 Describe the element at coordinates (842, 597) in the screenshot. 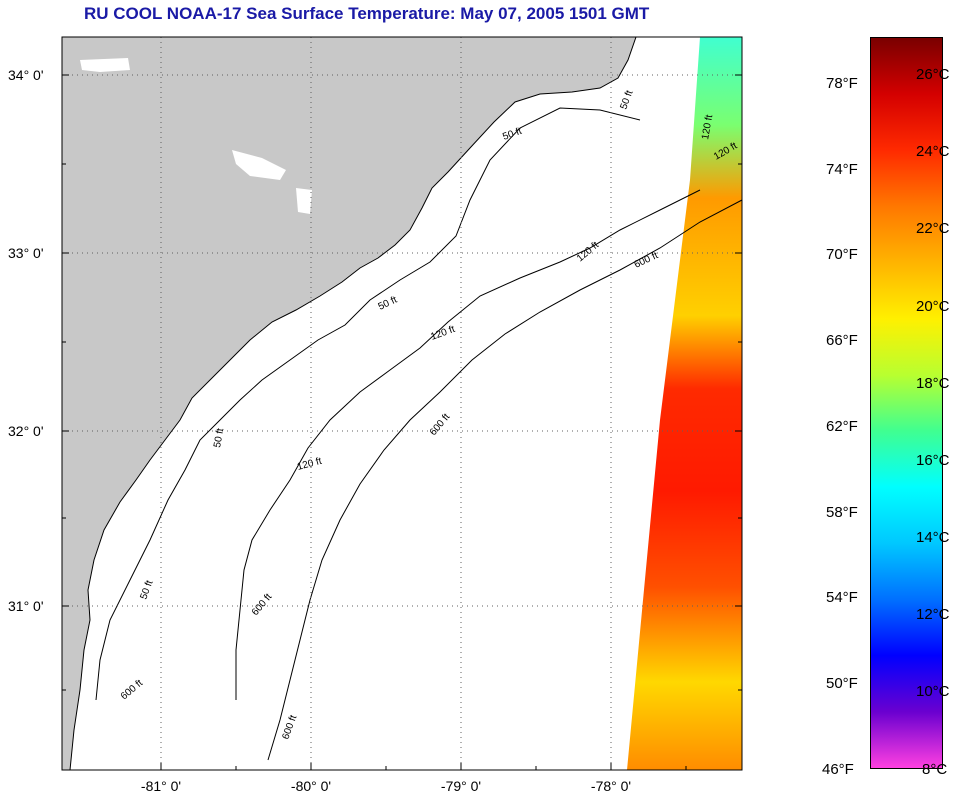

I see `fahrenheit-label: 54°F` at that location.